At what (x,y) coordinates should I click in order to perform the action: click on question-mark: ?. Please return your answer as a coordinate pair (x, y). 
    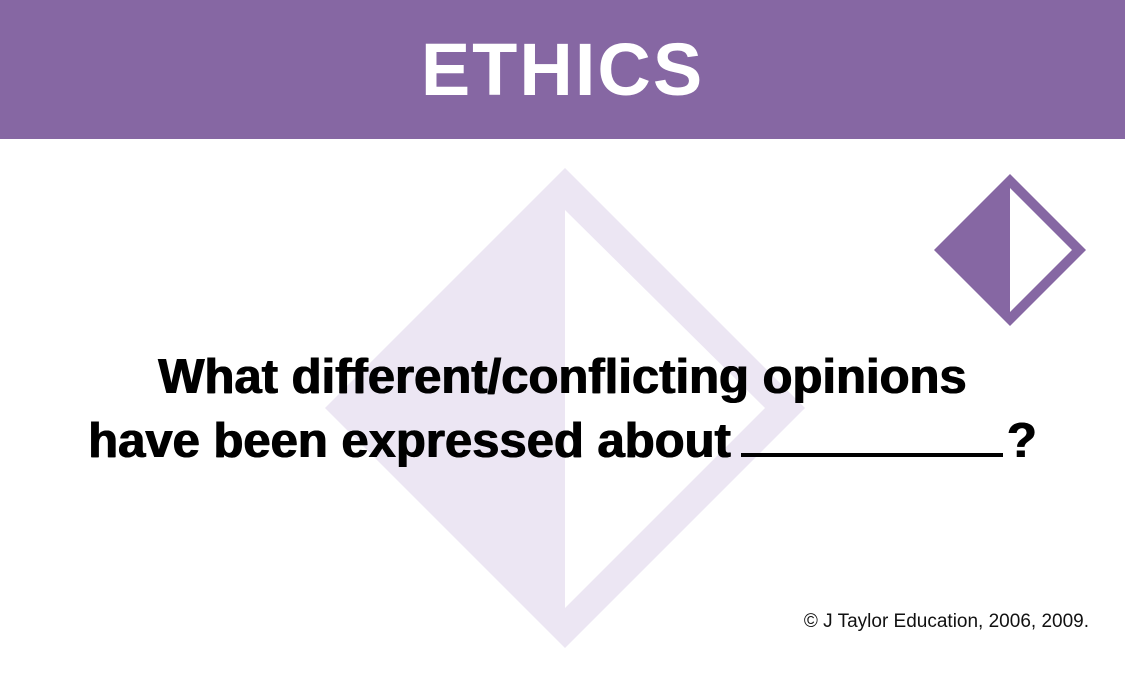
    Looking at the image, I should click on (1021, 441).